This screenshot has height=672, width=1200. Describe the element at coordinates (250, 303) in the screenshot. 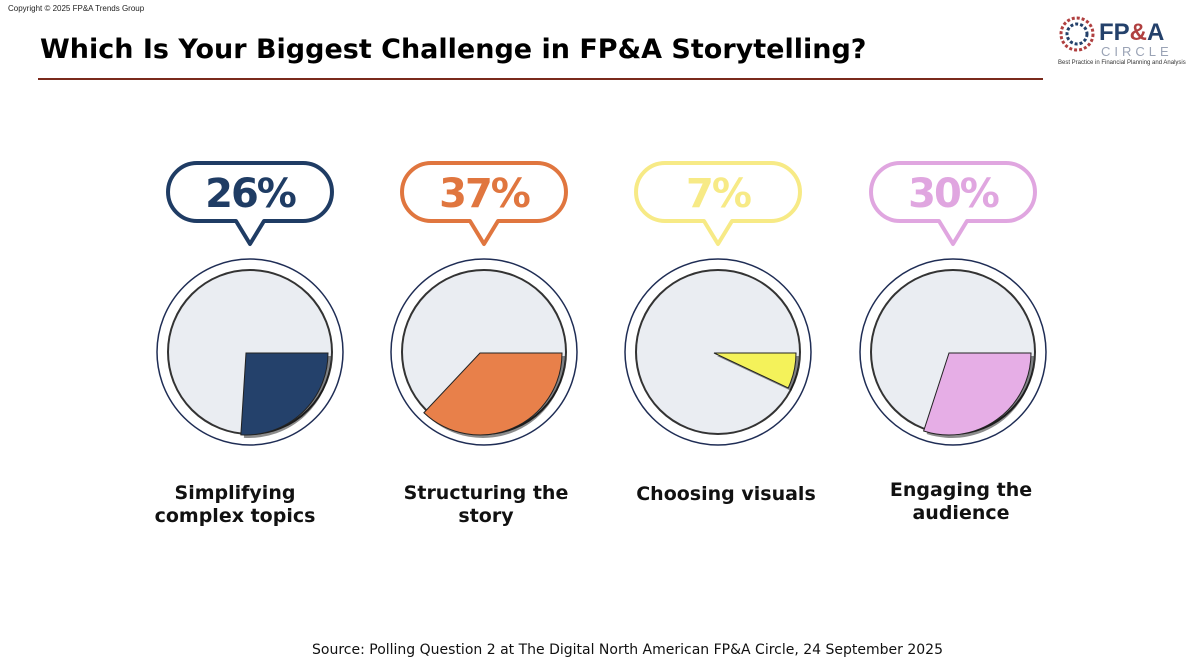

I see `pie-group: 26%` at that location.